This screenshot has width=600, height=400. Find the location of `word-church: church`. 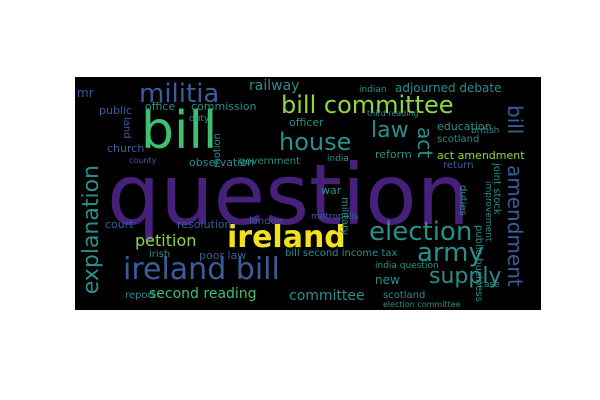

word-church: church is located at coordinates (126, 148).